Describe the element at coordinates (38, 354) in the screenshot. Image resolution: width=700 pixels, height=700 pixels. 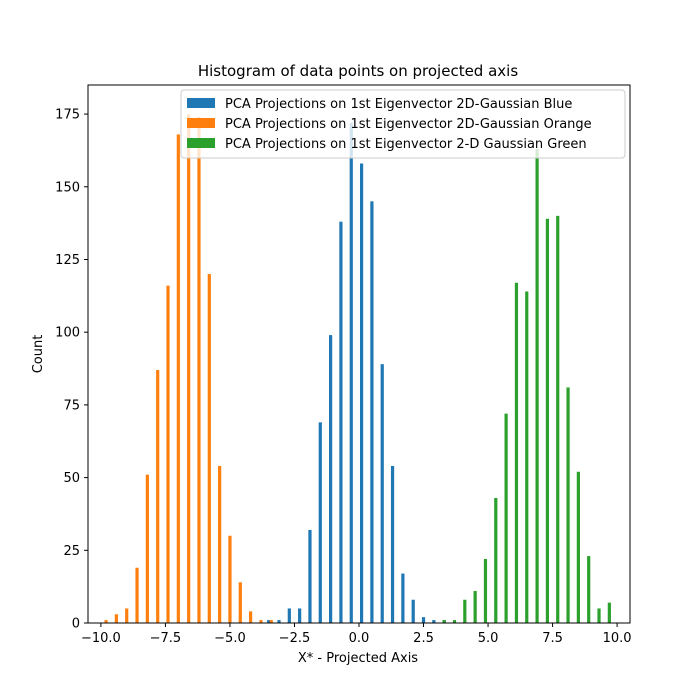
I see `y-axis-label: Count` at that location.